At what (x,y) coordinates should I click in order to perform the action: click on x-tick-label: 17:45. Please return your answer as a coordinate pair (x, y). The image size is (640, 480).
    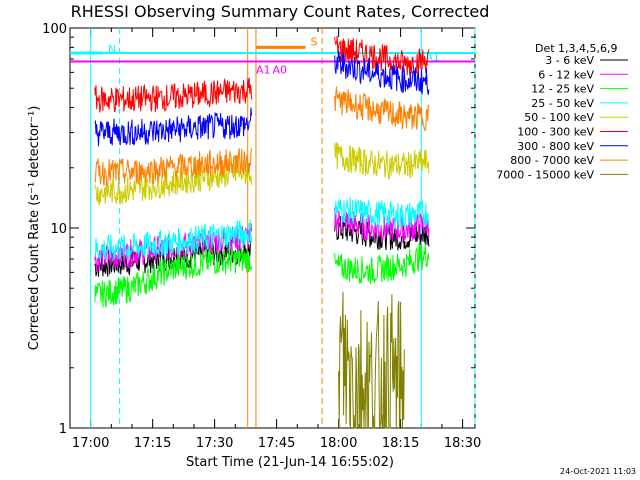
    Looking at the image, I should click on (276, 443).